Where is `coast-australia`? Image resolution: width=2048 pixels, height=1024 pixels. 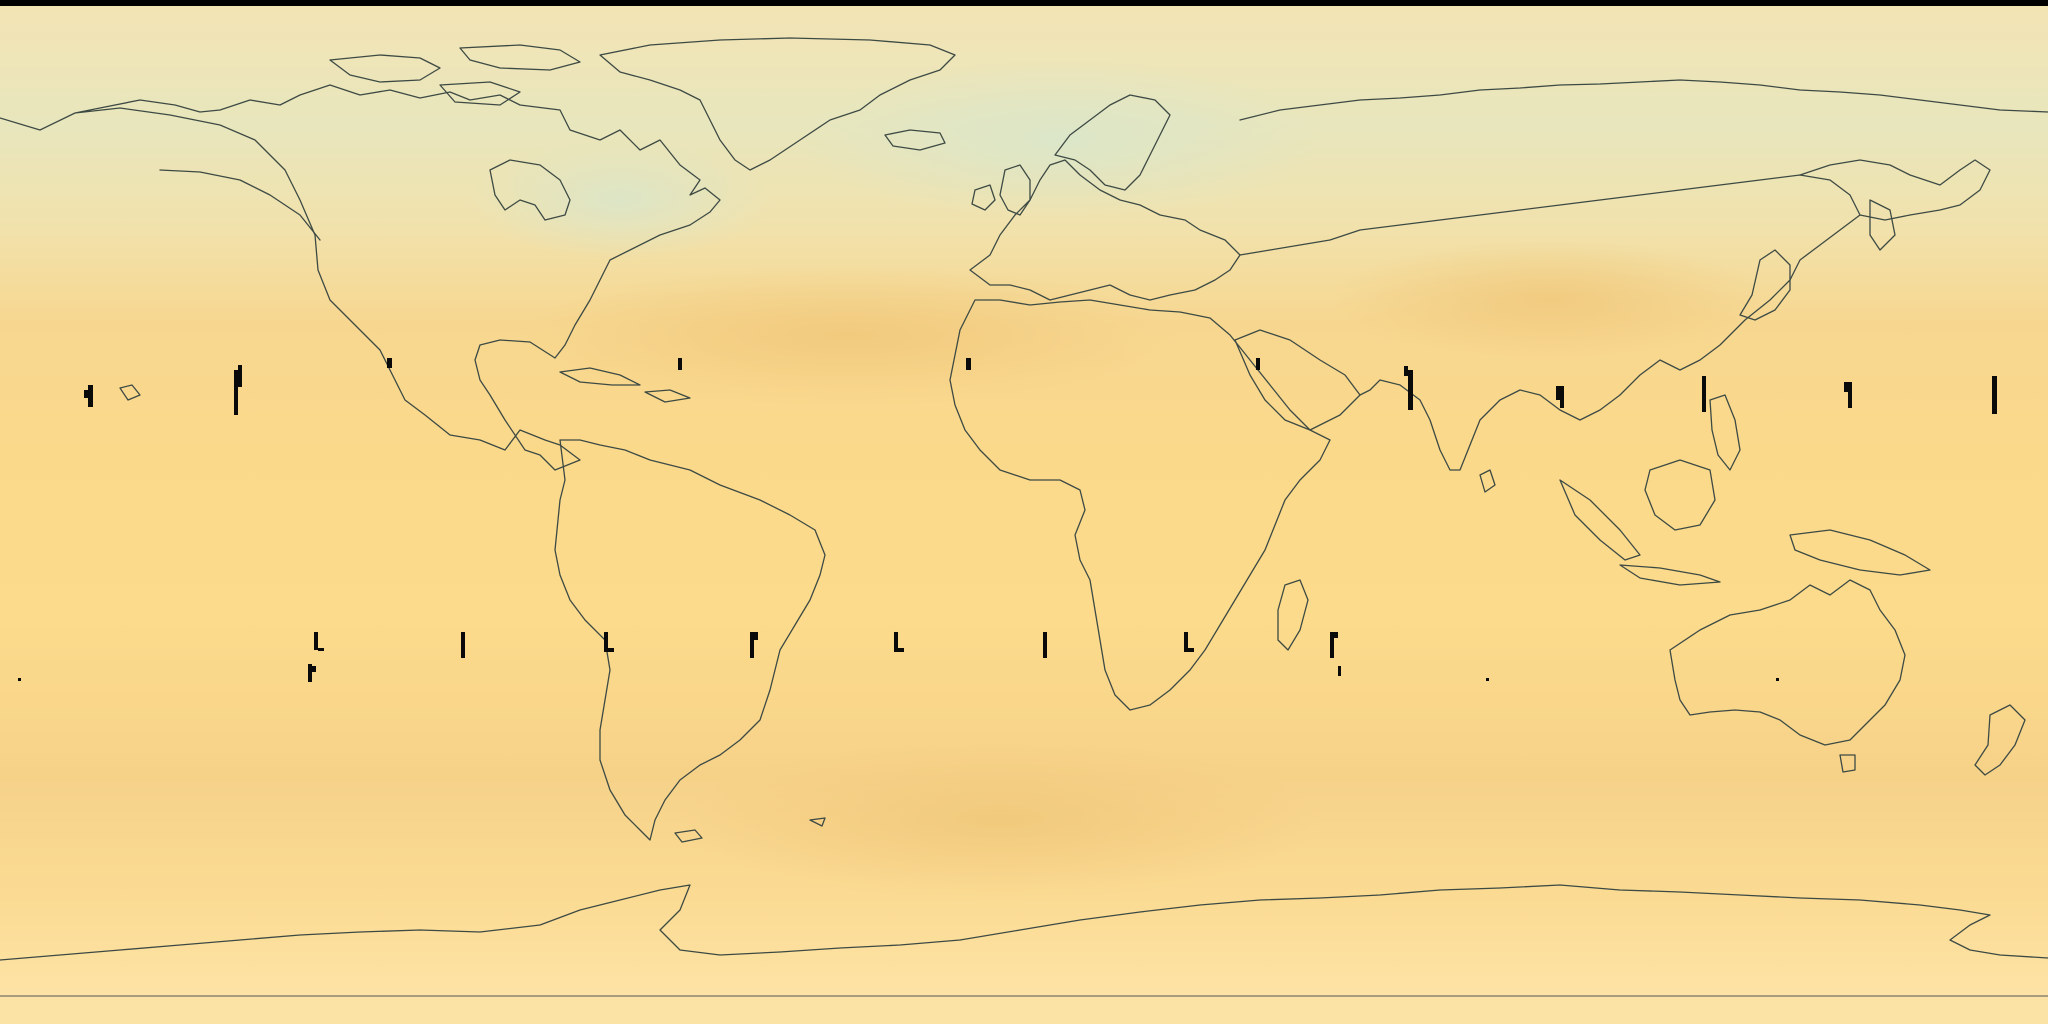 coast-australia is located at coordinates (1787, 662).